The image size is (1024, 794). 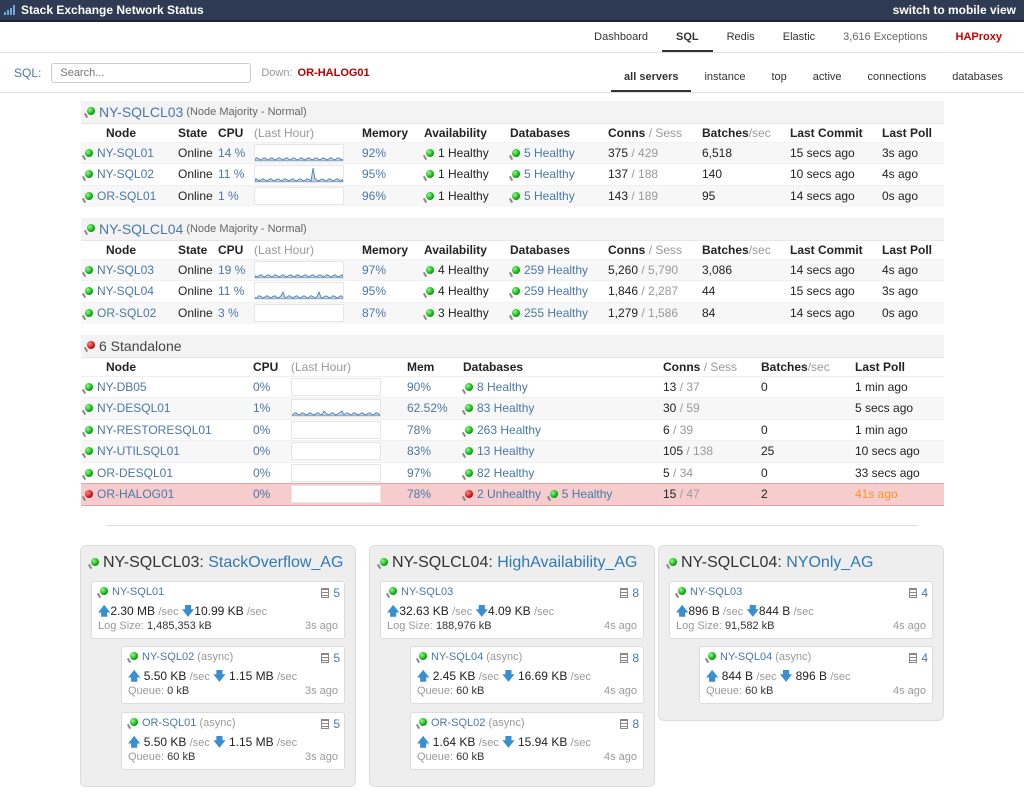 I want to click on replica-node-link: OR-SQL01, so click(x=169, y=723).